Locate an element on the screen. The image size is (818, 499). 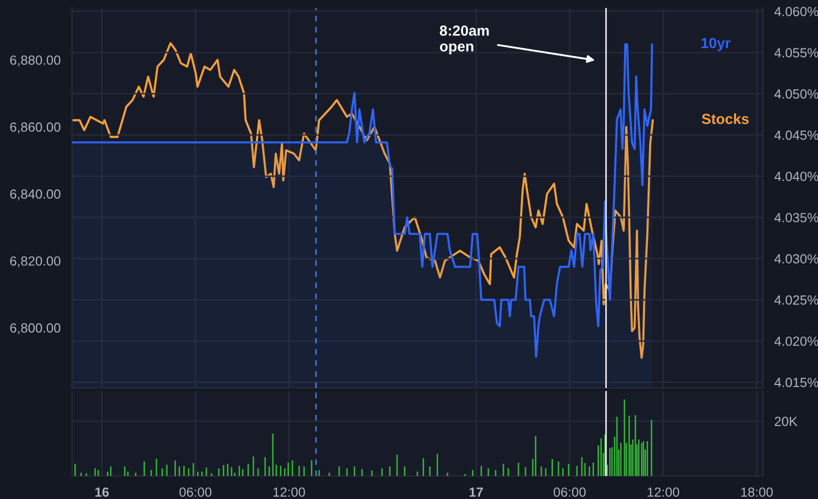
y2-tick-label: 4.060% is located at coordinates (796, 11).